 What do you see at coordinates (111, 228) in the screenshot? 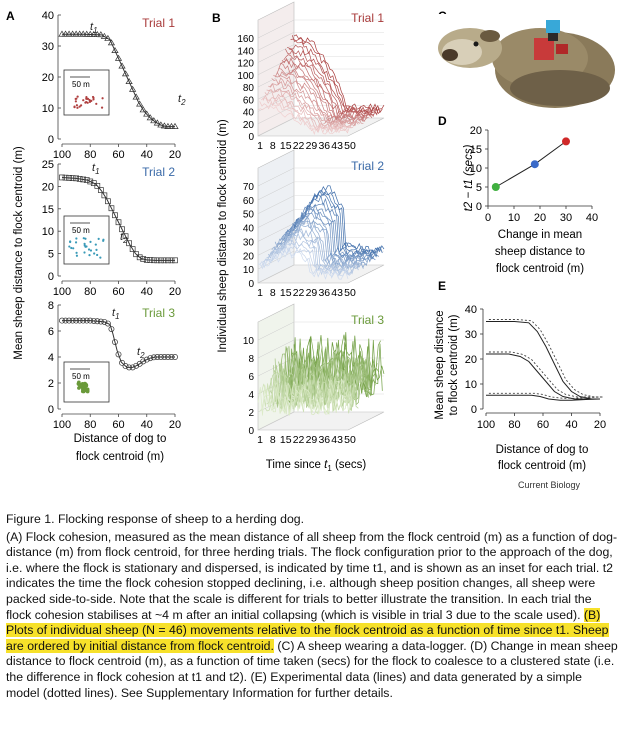
I see `trial-2-plot: 0 5 10 15 20 25 100 80 60 40 20 Trial 2 t1 t2 50 m` at bounding box center [111, 228].